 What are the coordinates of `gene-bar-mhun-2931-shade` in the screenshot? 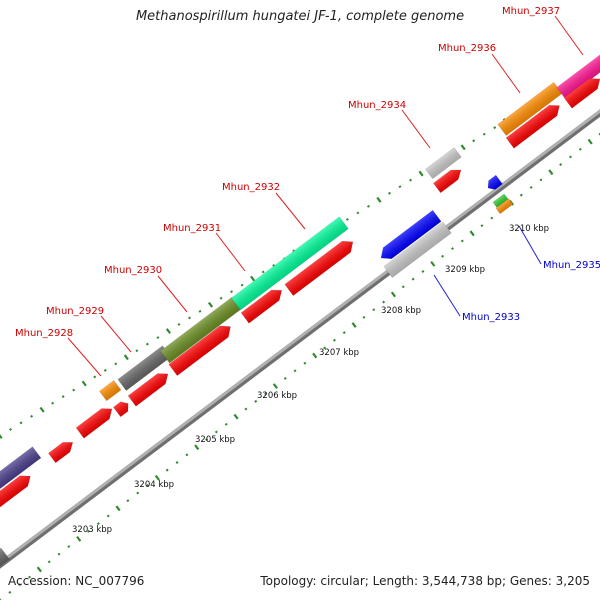 It's located at (290, 263).